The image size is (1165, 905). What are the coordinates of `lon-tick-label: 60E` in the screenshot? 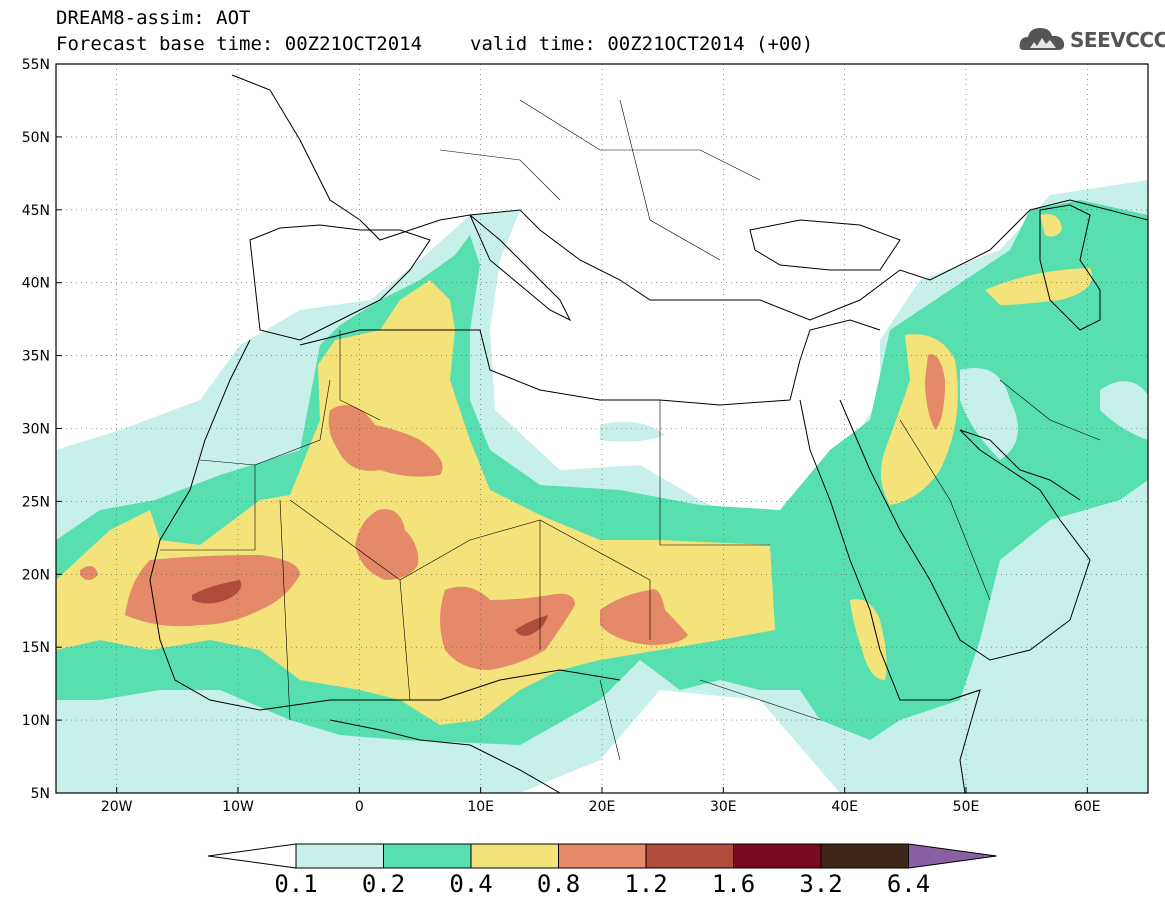 It's located at (1087, 807).